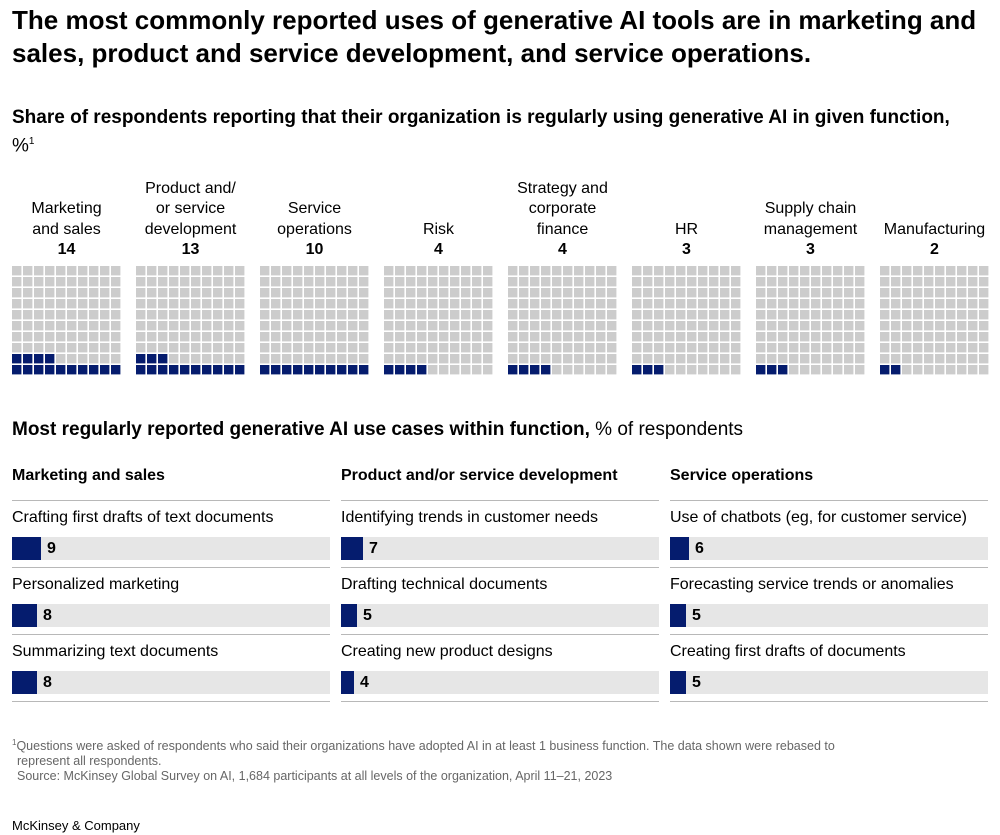 Image resolution: width=1000 pixels, height=835 pixels. Describe the element at coordinates (190, 249) in the screenshot. I see `waffle-value-label: 13` at that location.